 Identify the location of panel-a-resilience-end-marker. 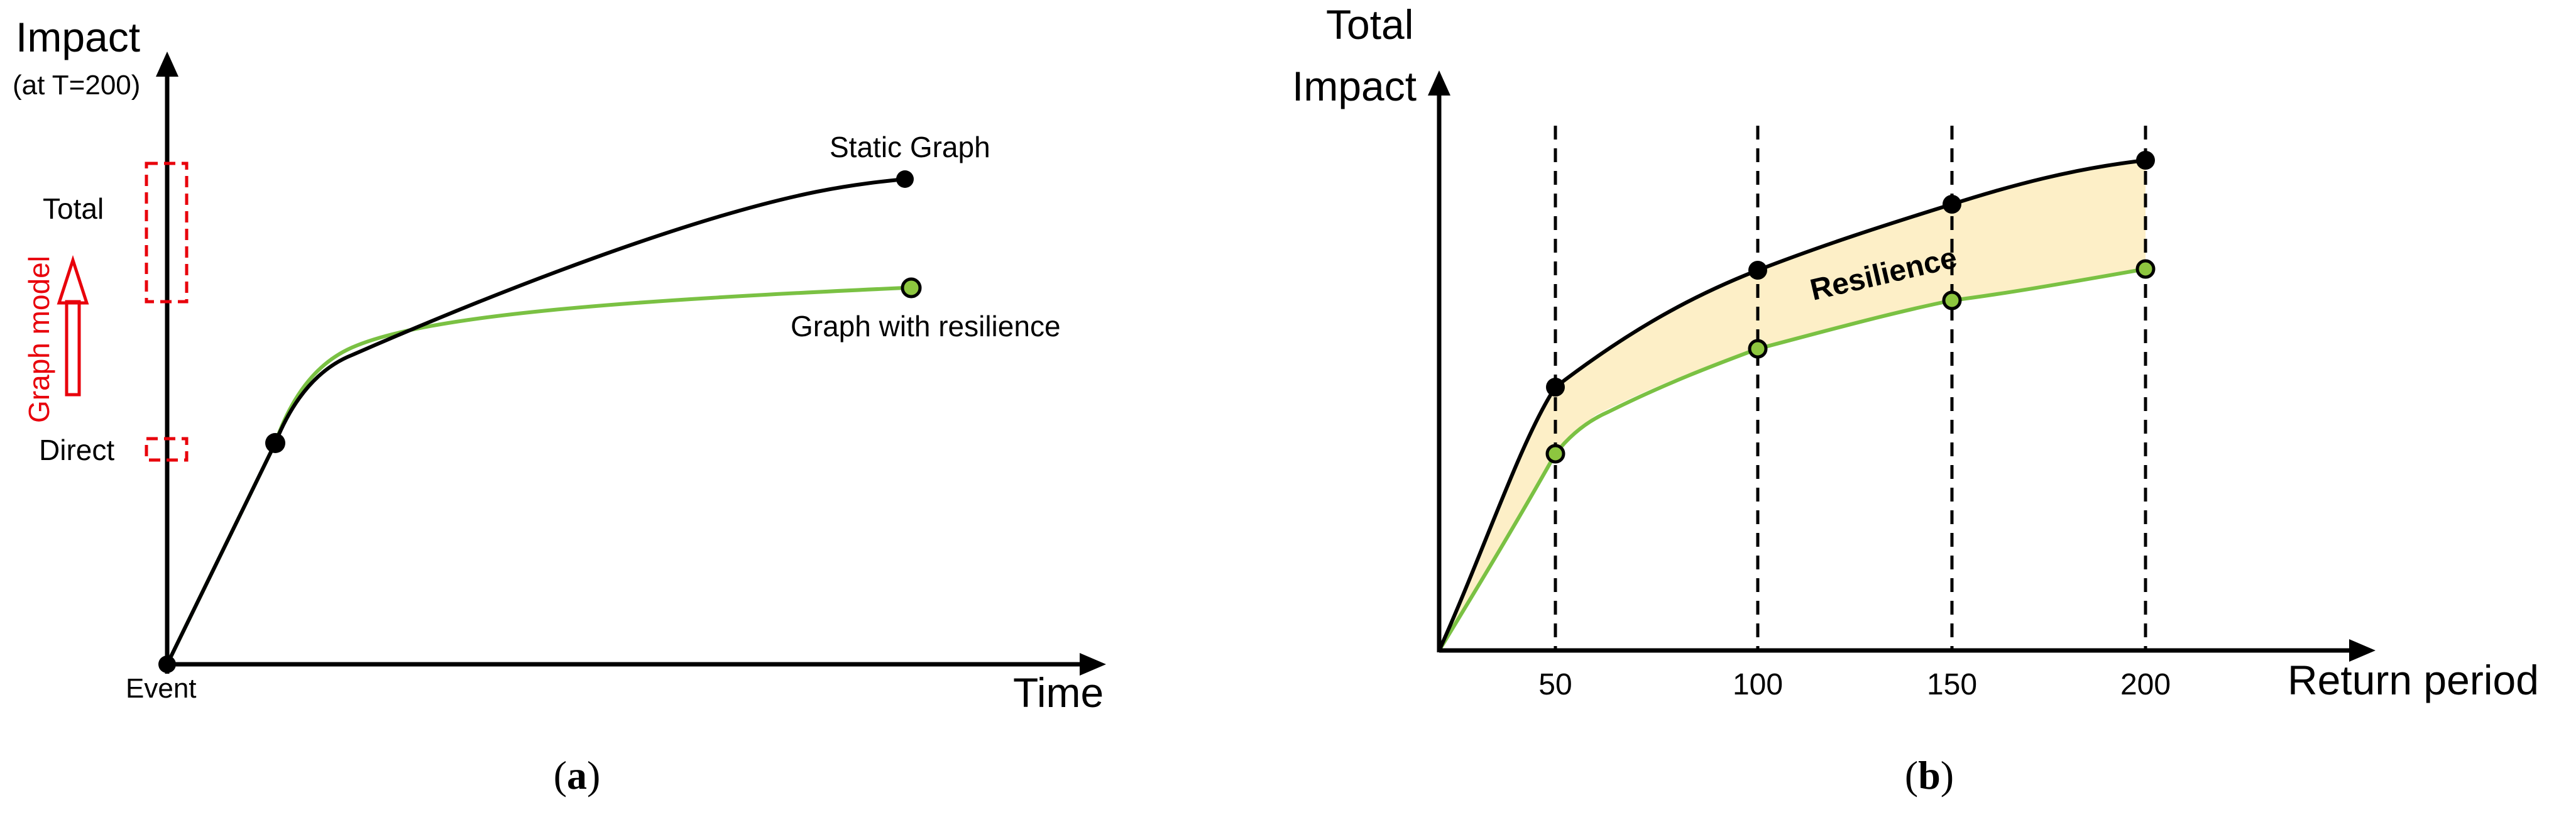
(911, 288).